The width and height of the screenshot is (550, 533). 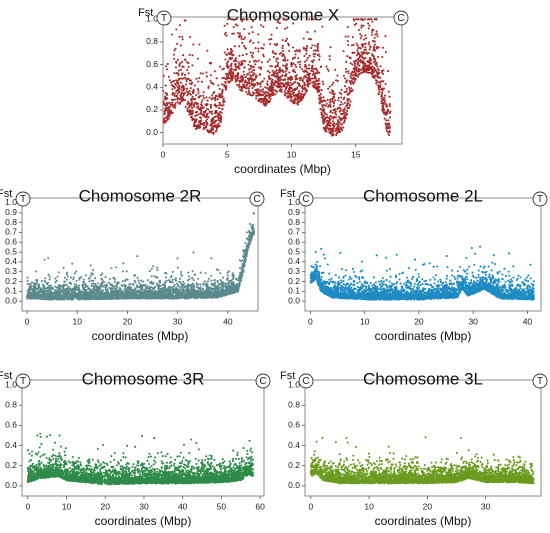 What do you see at coordinates (282, 169) in the screenshot?
I see `x-axis-label: coordinates (Mbp)` at bounding box center [282, 169].